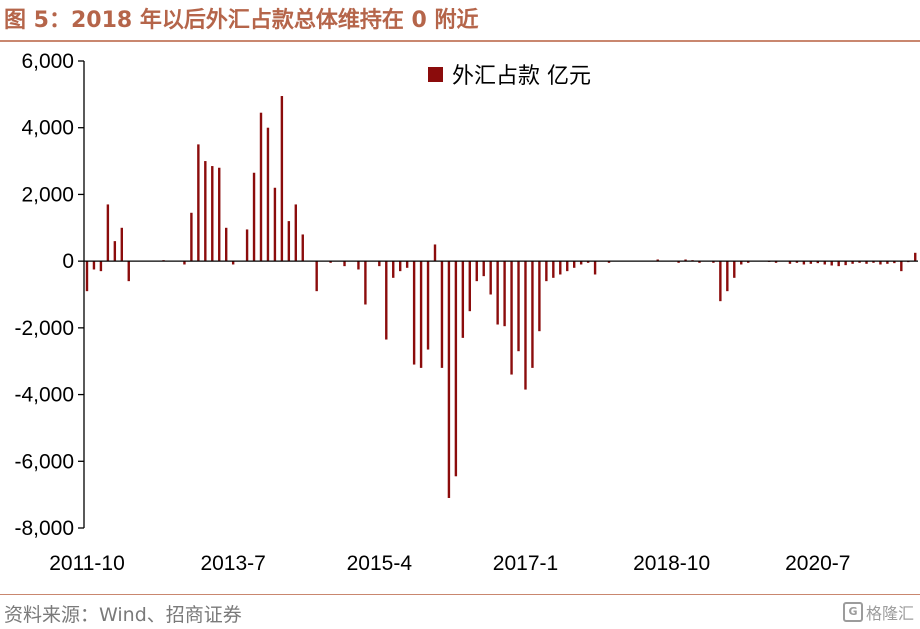 This screenshot has width=920, height=629. Describe the element at coordinates (232, 563) in the screenshot. I see `x-tick-label: 2013-7` at that location.